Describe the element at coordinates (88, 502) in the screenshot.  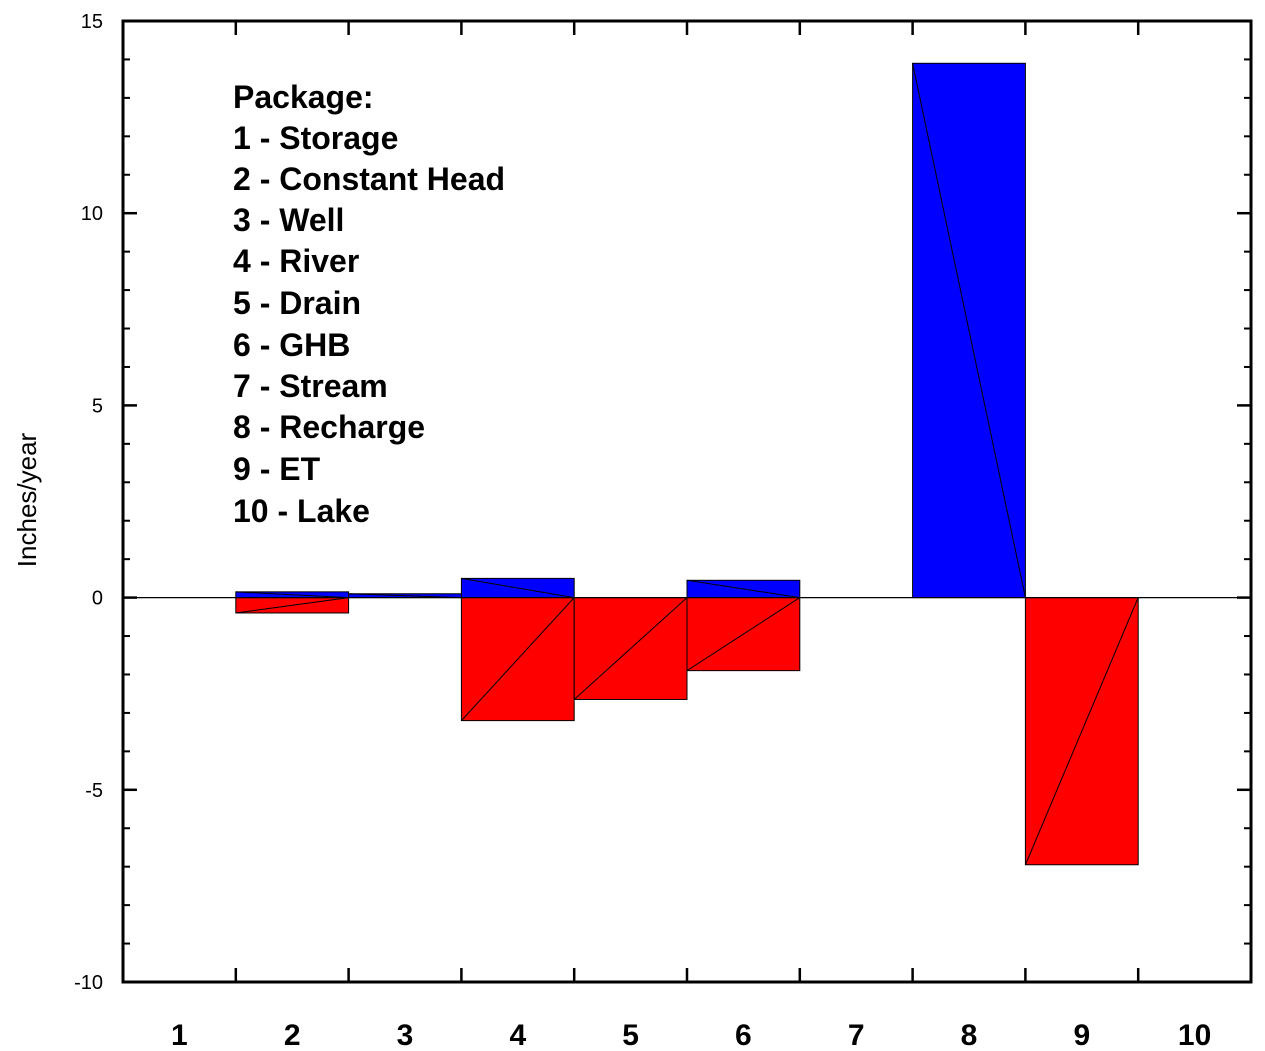
I see `y-tick-labels: 15 10 5 0 -5 -10` at that location.